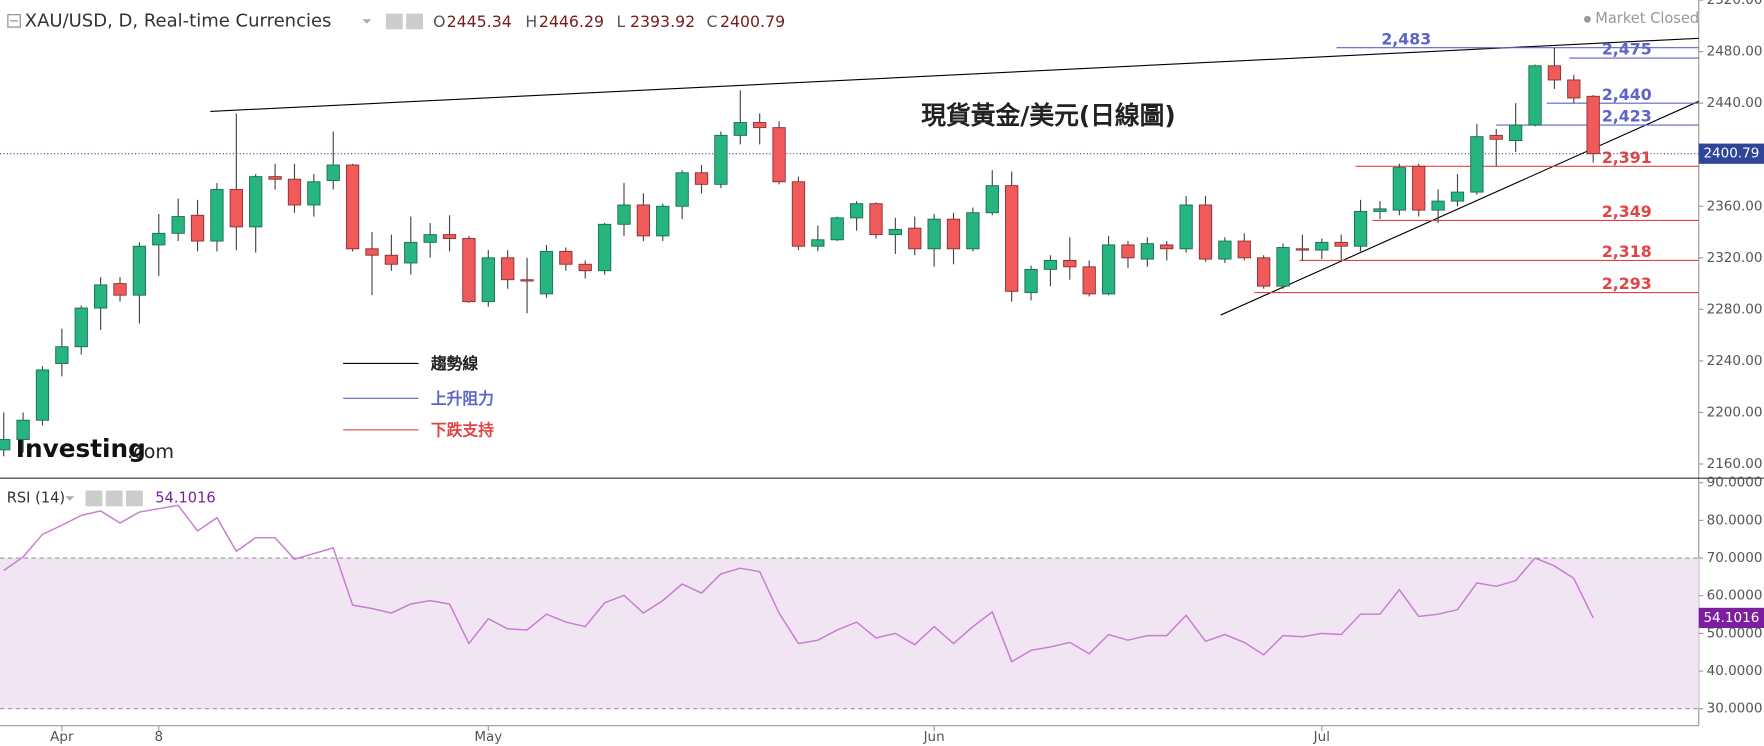 The width and height of the screenshot is (1764, 746). Describe the element at coordinates (1735, 258) in the screenshot. I see `y-tick-label: 2320.00` at that location.